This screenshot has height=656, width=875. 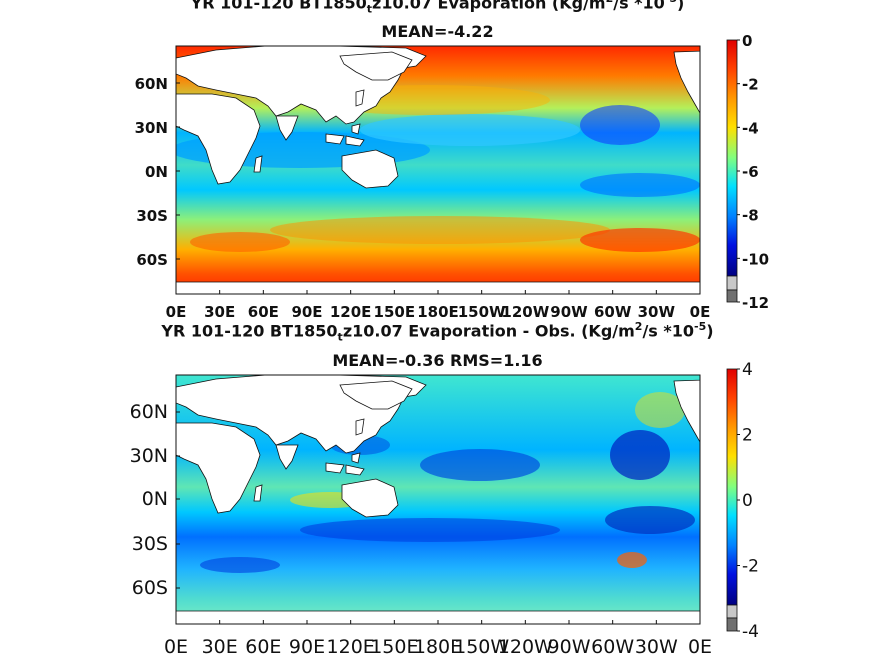 What do you see at coordinates (732, 283) in the screenshot?
I see `top-colorbar-under` at bounding box center [732, 283].